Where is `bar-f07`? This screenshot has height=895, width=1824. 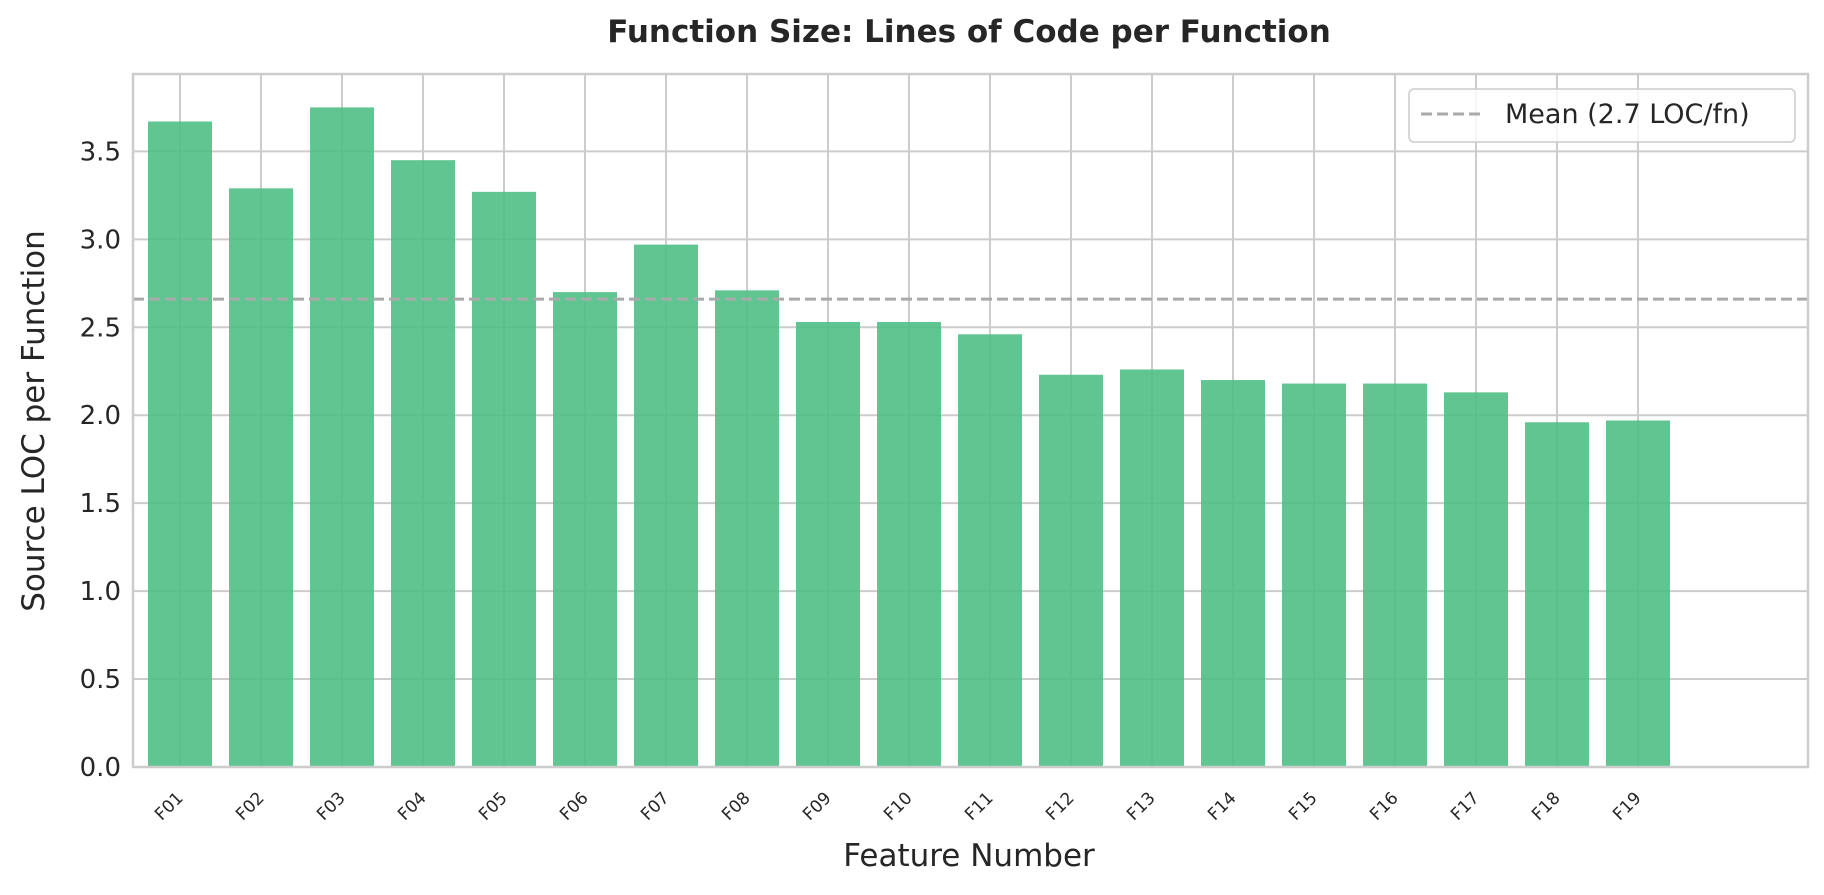 bar-f07 is located at coordinates (666, 505).